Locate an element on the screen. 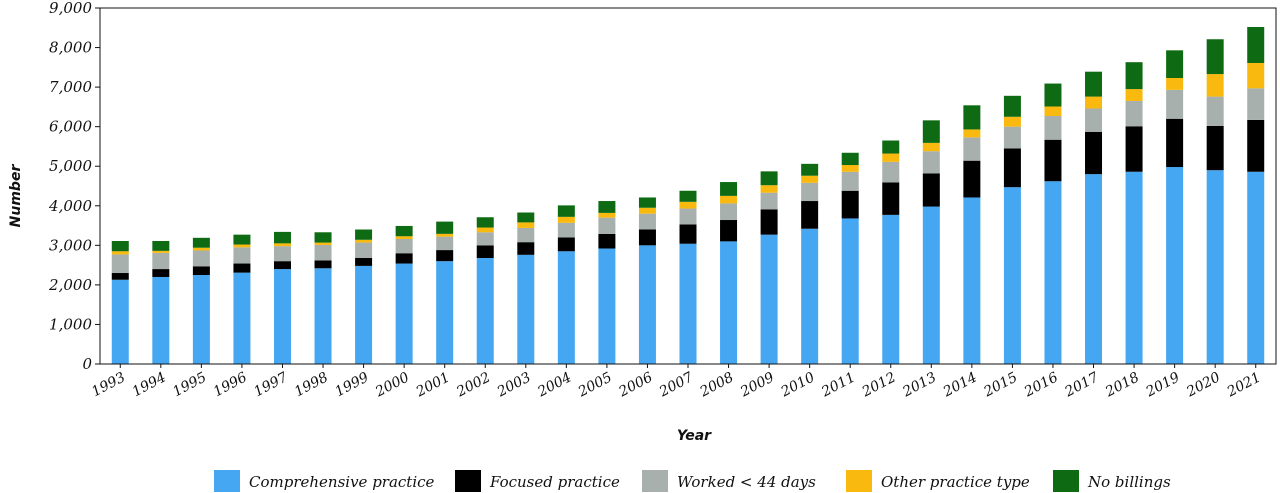 The height and width of the screenshot is (493, 1280). y-tick-label: 1,000 is located at coordinates (70, 324).